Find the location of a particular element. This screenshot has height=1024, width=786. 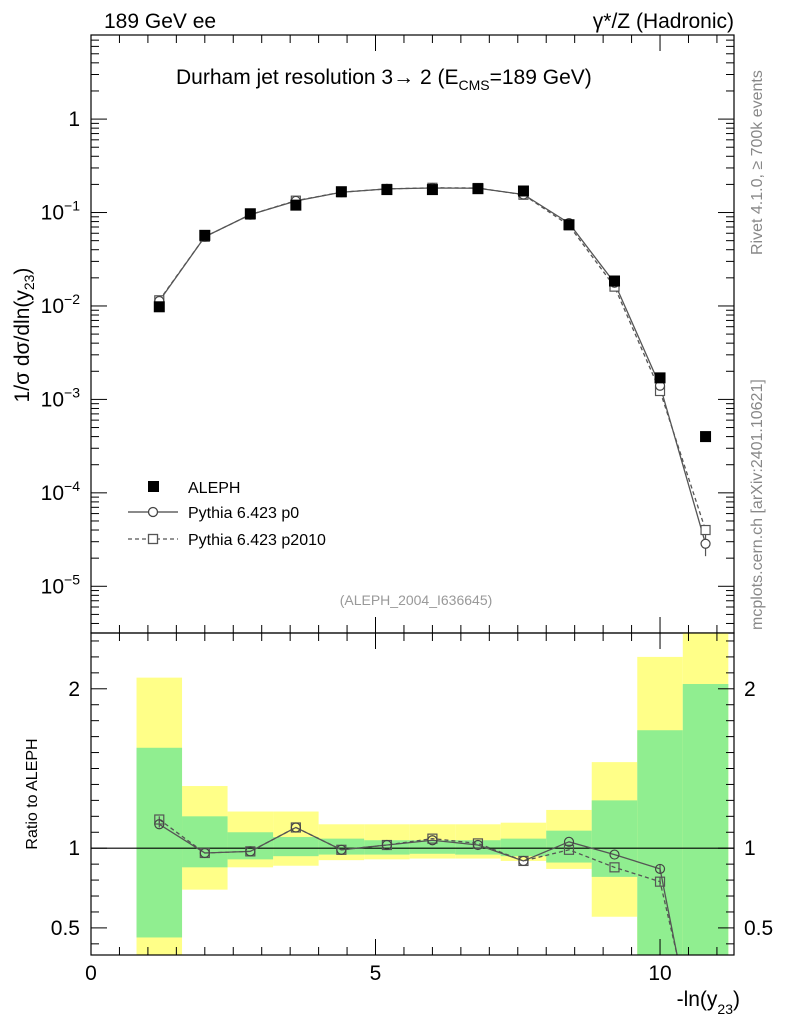

main-y-tick-label: 10⁻³ is located at coordinates (61, 397).